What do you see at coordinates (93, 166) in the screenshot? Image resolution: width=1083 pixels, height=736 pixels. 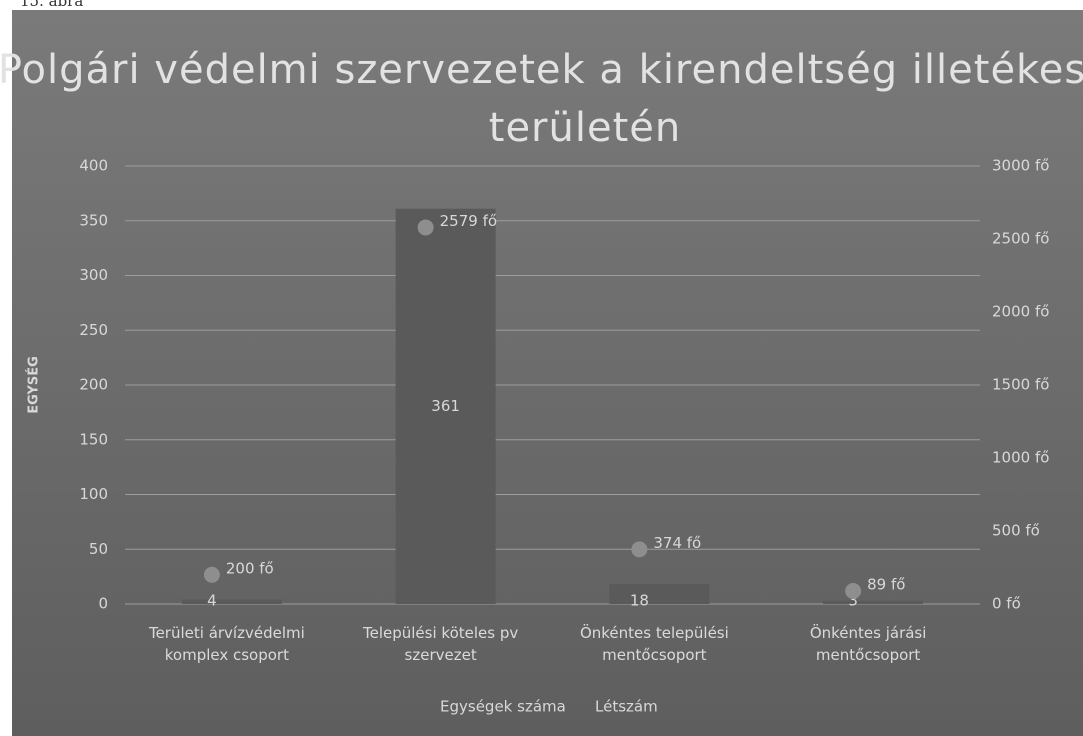 I see `y-tick-label: 400` at bounding box center [93, 166].